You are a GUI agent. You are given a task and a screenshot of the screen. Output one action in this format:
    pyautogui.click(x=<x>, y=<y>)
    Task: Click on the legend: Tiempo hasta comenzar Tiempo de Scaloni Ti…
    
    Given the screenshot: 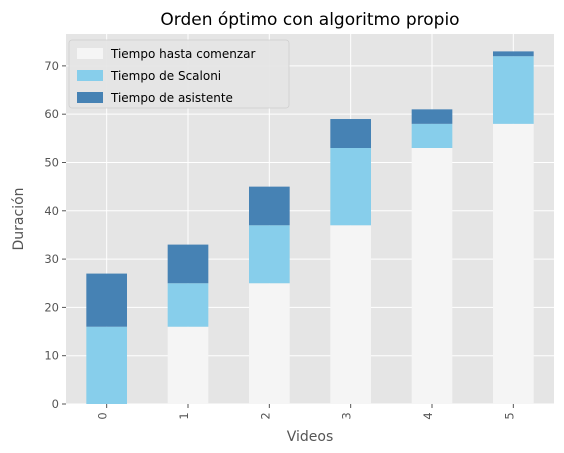 What is the action you would take?
    pyautogui.click(x=179, y=74)
    